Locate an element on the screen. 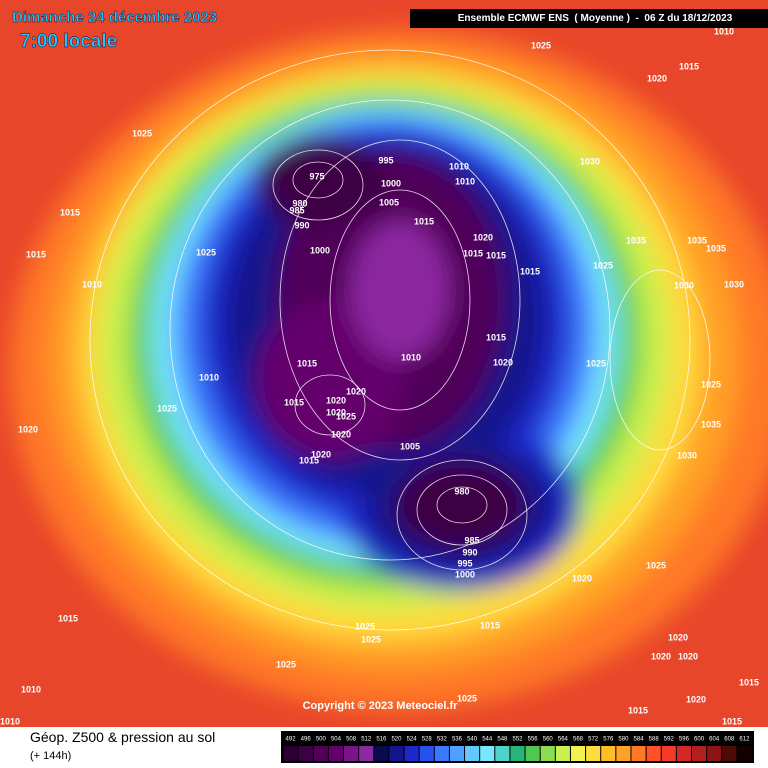  colorbar-tick-label: 604 is located at coordinates (714, 740).